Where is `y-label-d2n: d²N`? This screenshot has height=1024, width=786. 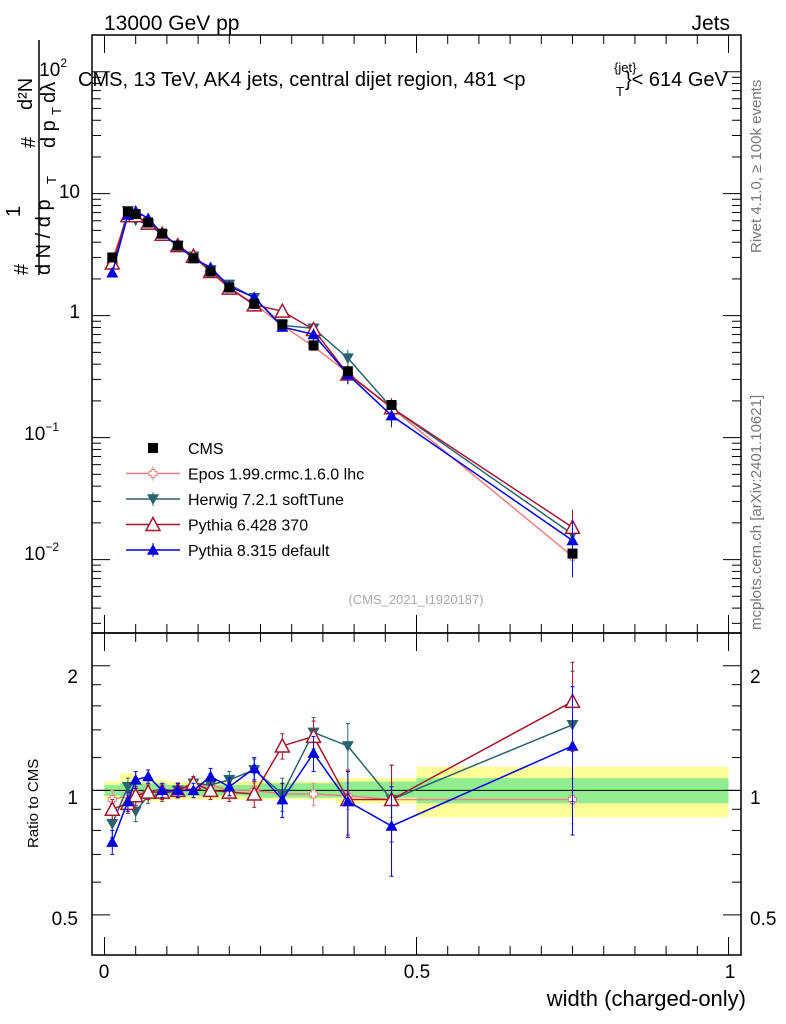 y-label-d2n: d²N is located at coordinates (26, 94).